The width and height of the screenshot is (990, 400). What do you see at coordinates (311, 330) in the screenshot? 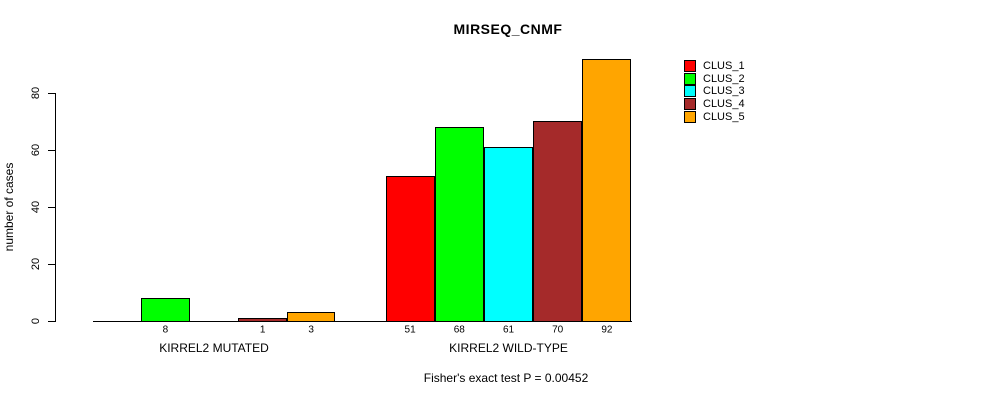
I see `bar-value-label: 3` at bounding box center [311, 330].